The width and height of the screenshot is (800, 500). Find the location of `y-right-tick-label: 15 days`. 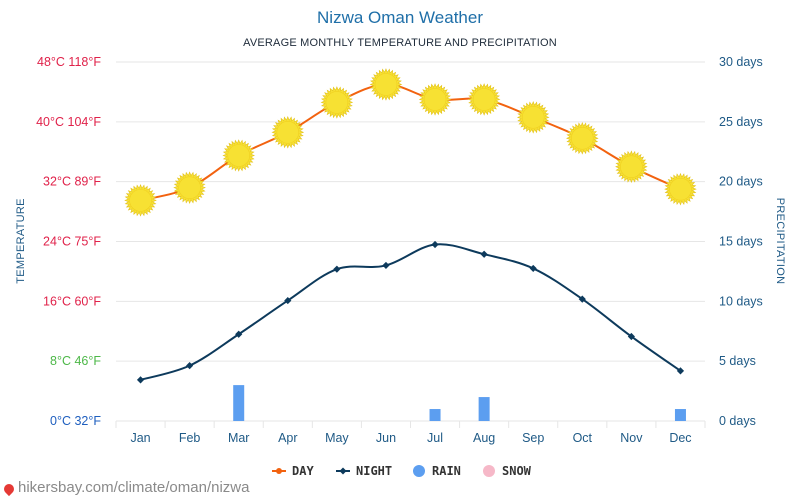

y-right-tick-label: 15 days is located at coordinates (741, 242).